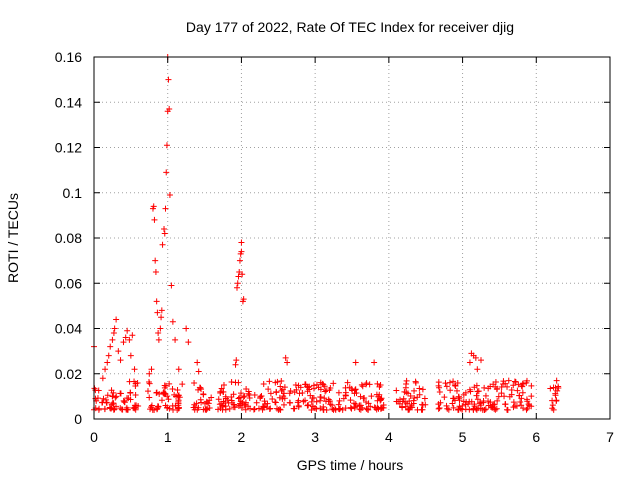 The image size is (640, 480). What do you see at coordinates (68, 238) in the screenshot?
I see `y-tick-label: 0.08` at bounding box center [68, 238].